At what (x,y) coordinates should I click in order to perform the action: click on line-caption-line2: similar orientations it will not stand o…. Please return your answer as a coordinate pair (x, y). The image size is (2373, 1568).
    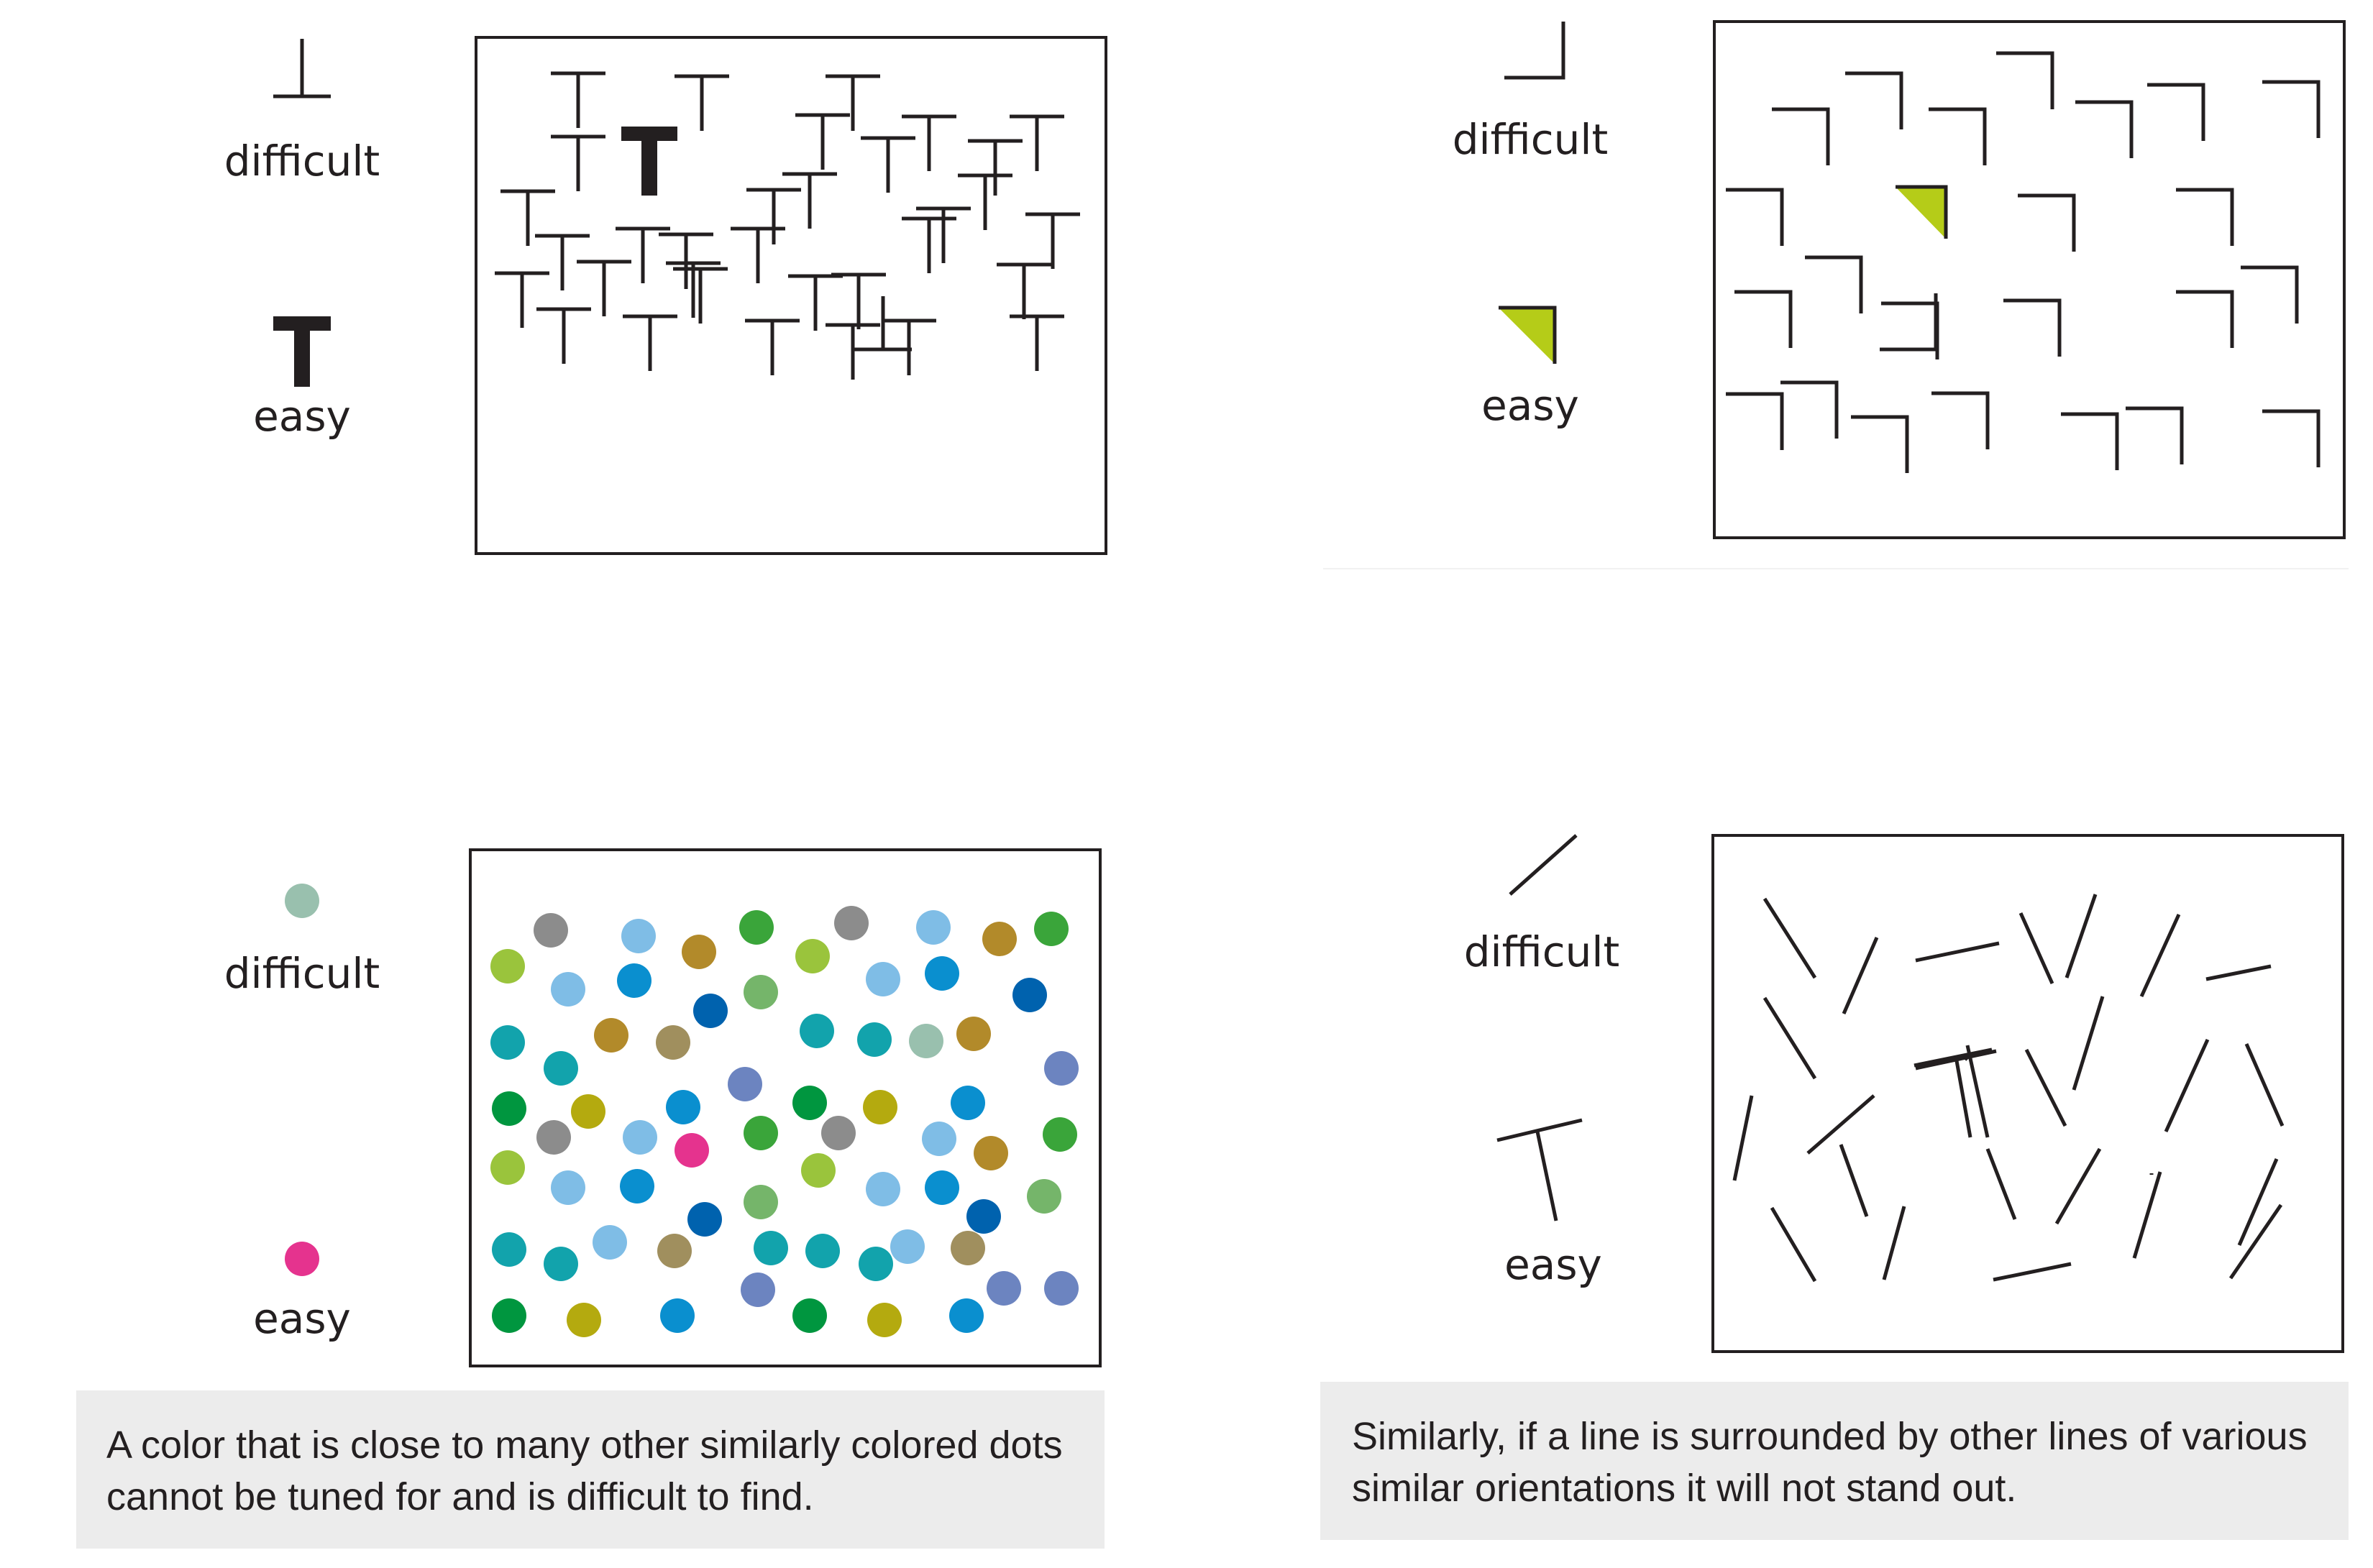
    Looking at the image, I should click on (1684, 1488).